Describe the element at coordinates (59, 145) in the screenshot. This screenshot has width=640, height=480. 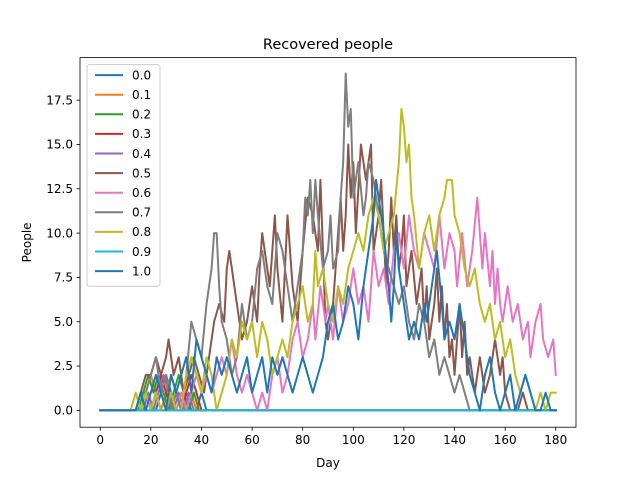
I see `y-tick-label: 15.0` at that location.